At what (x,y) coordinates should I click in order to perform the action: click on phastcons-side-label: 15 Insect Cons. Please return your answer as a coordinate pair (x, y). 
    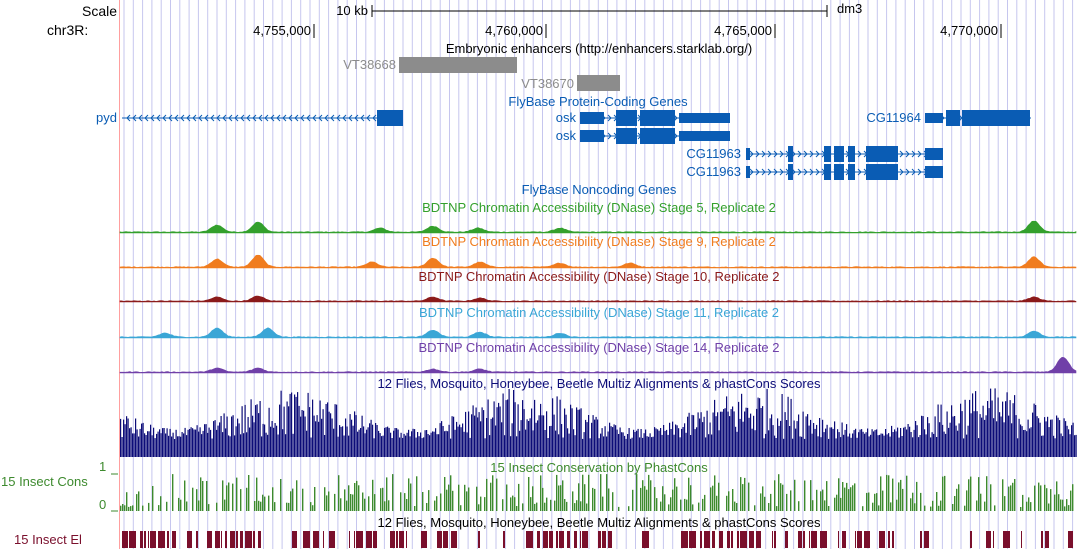
    Looking at the image, I should click on (44, 481).